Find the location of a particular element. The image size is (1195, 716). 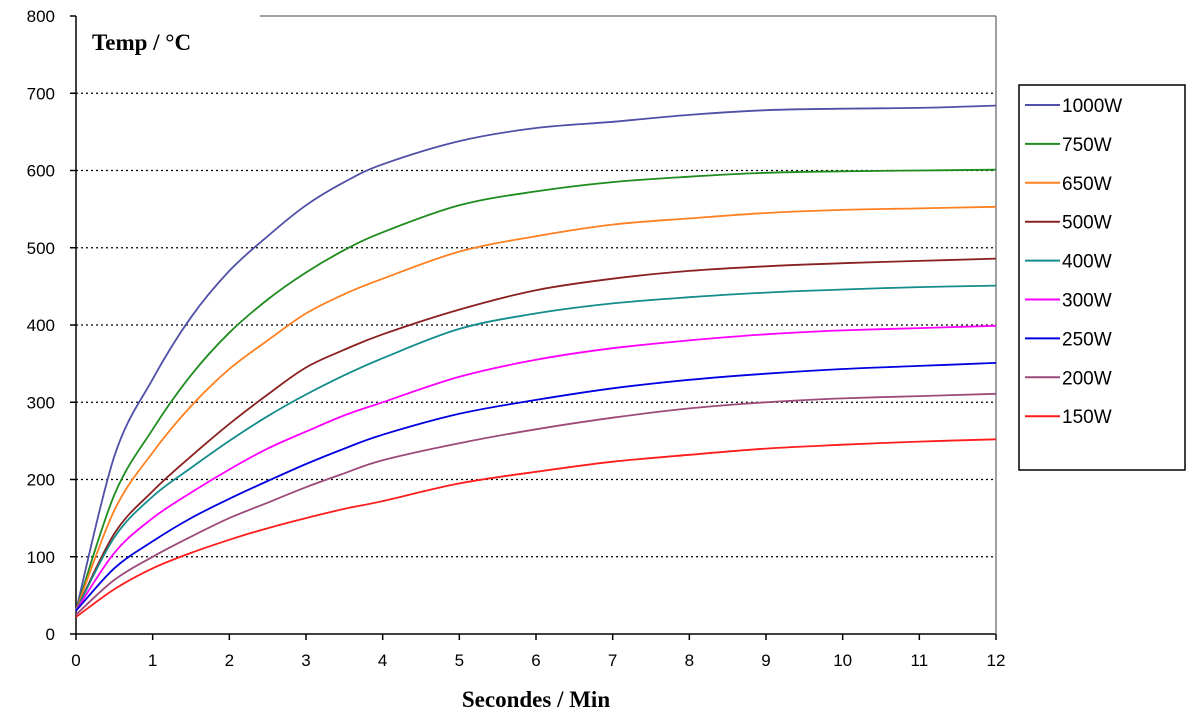

legend-label: 650W is located at coordinates (1087, 184).